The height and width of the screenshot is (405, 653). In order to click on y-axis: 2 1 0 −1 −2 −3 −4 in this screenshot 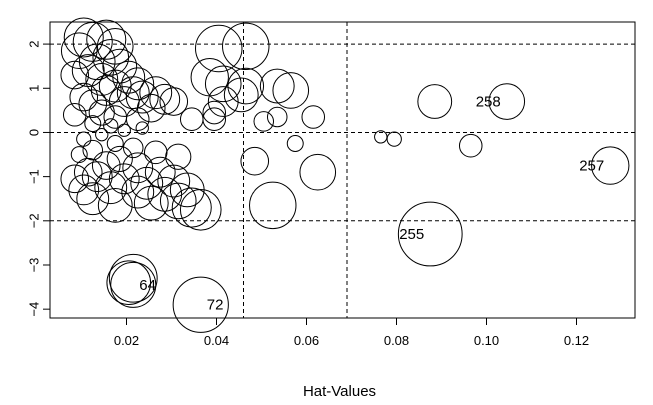, I will do `click(38, 178)`.